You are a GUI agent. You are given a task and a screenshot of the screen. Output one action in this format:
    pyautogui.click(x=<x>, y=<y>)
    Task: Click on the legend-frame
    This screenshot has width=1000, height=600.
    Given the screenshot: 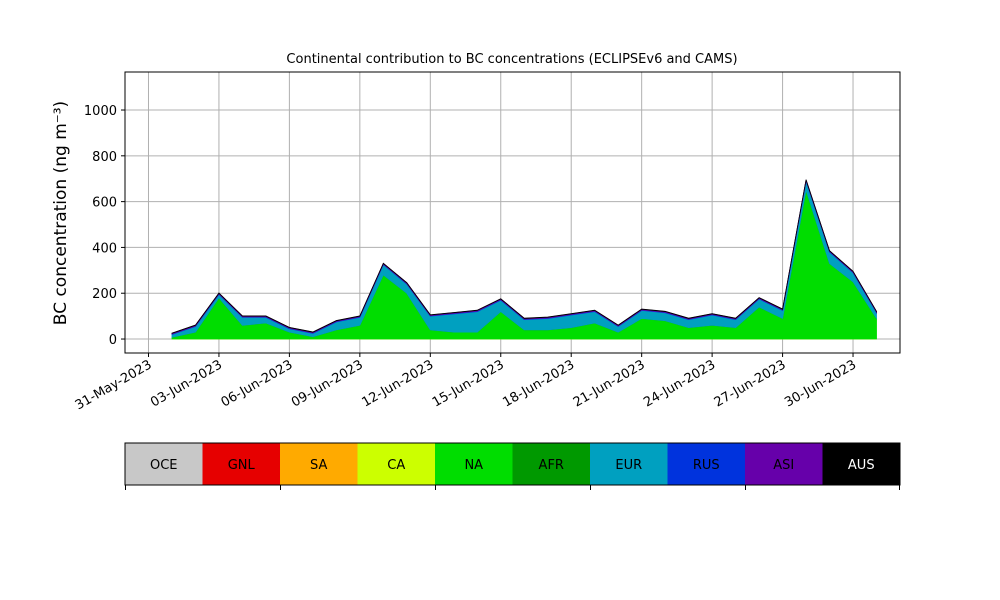 What is the action you would take?
    pyautogui.click(x=512, y=464)
    